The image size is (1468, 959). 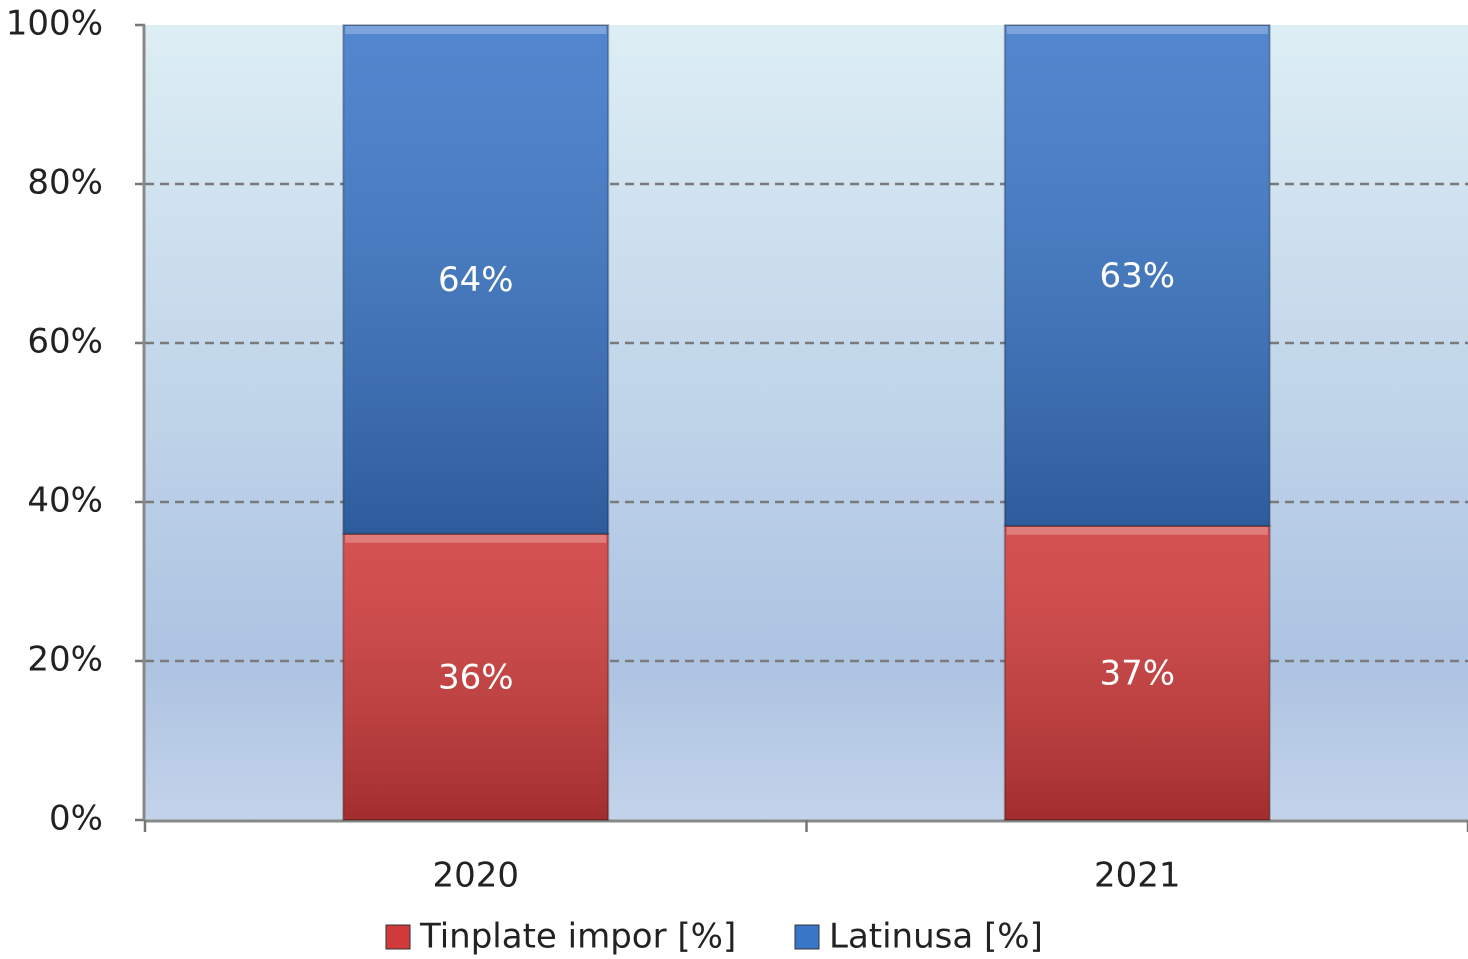 I want to click on data-label: 36%, so click(x=476, y=677).